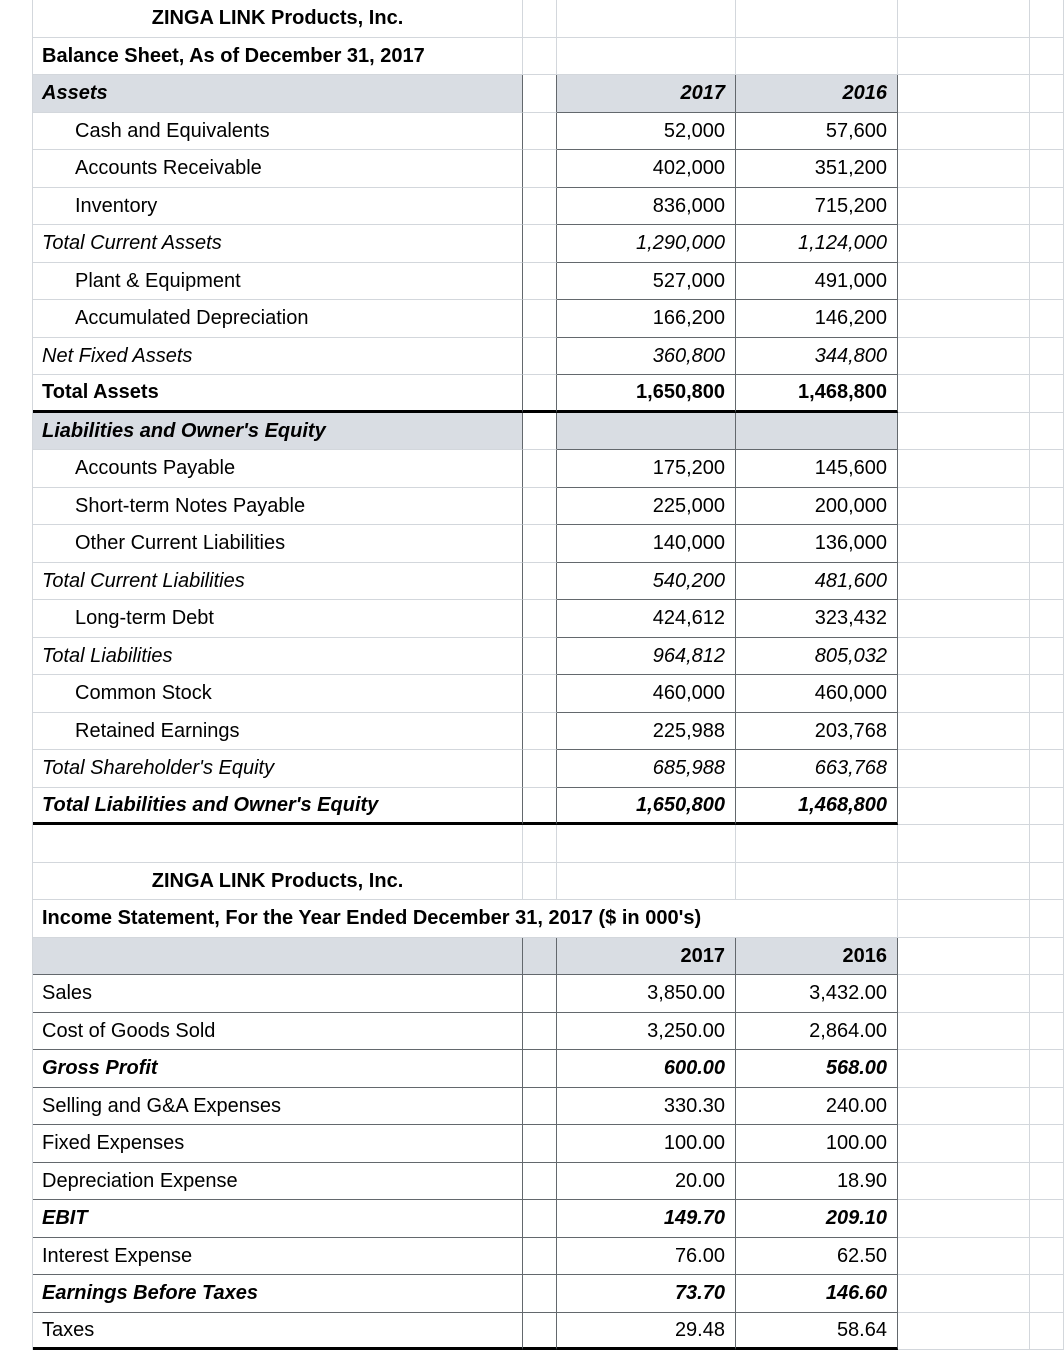 The image size is (1064, 1350). I want to click on cell-value-2016: 200,000, so click(817, 506).